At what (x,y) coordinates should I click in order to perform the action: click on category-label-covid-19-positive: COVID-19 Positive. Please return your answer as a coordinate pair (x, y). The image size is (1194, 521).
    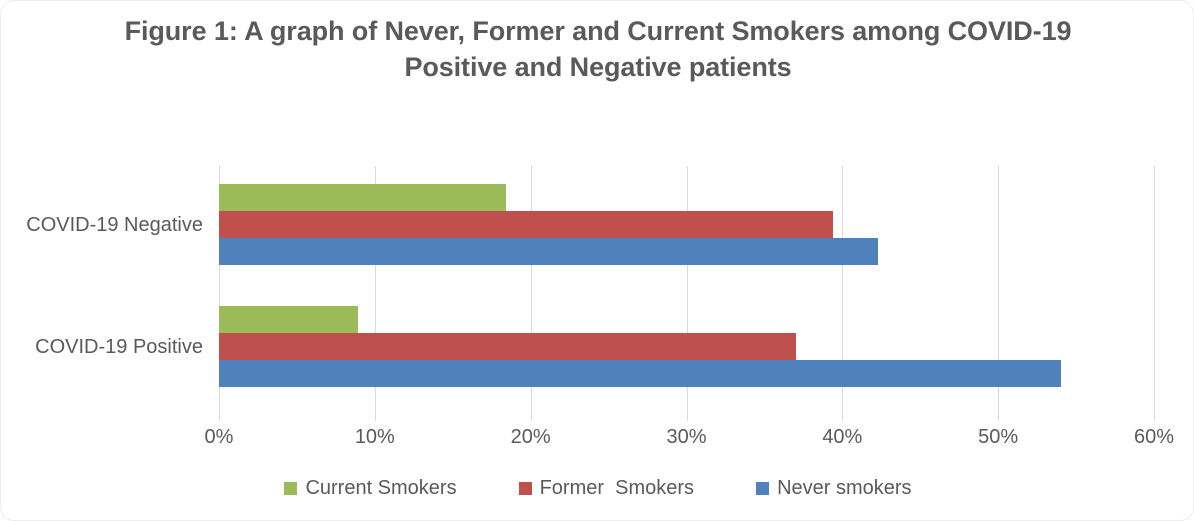
    Looking at the image, I should click on (119, 347).